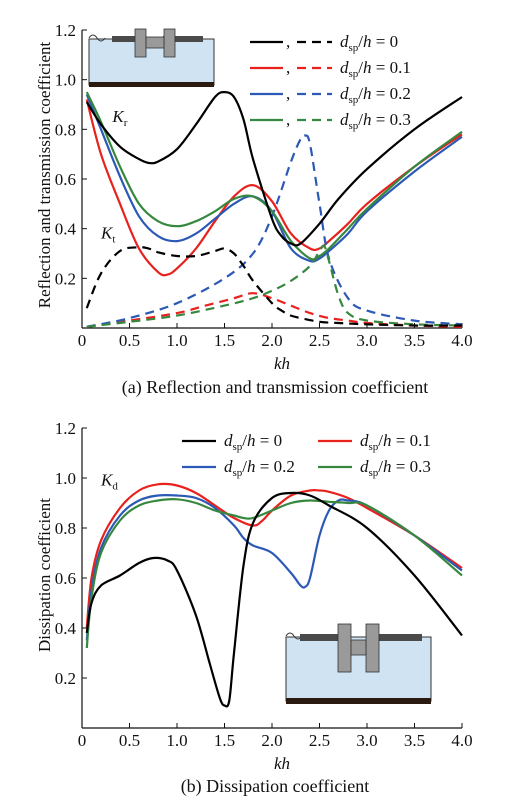 This screenshot has width=514, height=805. What do you see at coordinates (65, 528) in the screenshot?
I see `panel-b-y-tick-label: 0.8` at bounding box center [65, 528].